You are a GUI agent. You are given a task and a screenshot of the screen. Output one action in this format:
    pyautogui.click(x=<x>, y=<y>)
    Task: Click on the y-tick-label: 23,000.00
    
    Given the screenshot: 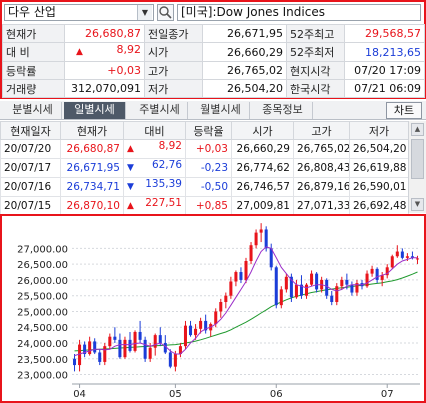 What is the action you would take?
    pyautogui.click(x=42, y=376)
    